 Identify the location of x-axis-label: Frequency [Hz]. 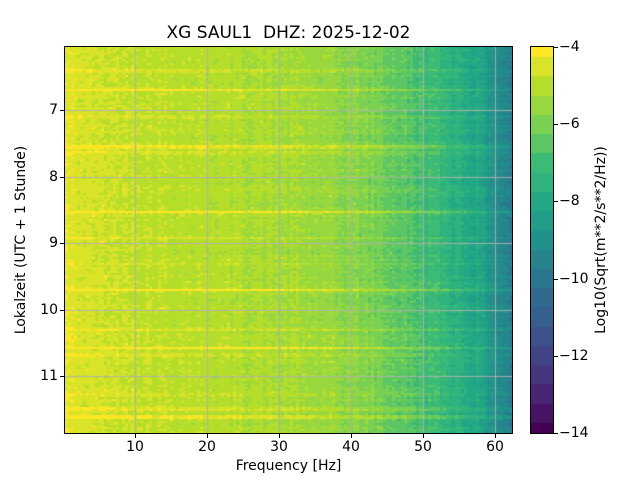
(288, 466).